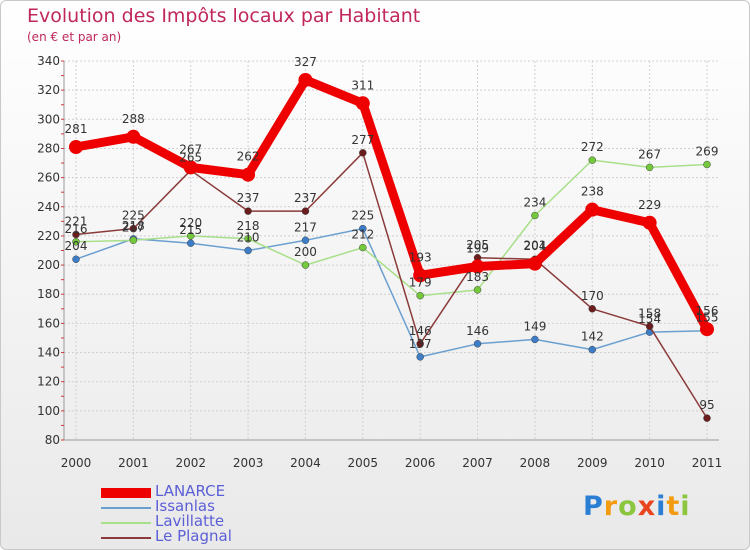  What do you see at coordinates (706, 405) in the screenshot?
I see `data-label-le-plagnal: 95` at bounding box center [706, 405].